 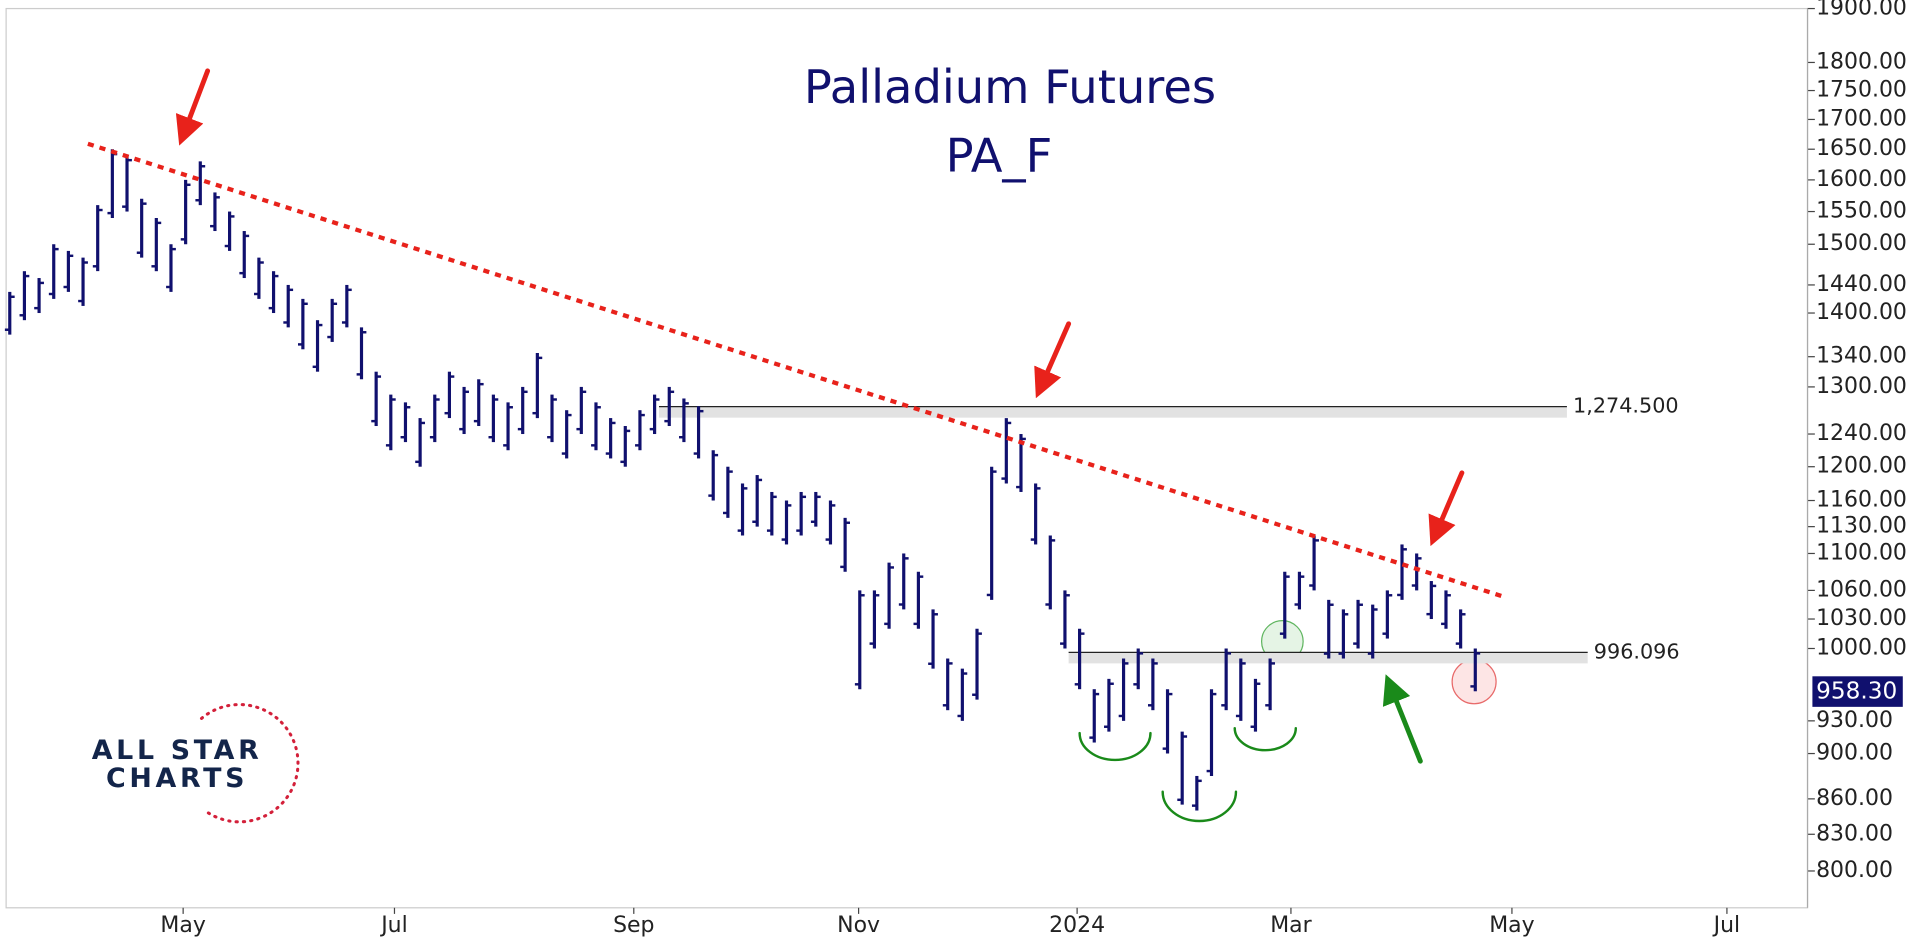 What do you see at coordinates (1861, 284) in the screenshot?
I see `y-tick-label: 1440.00` at bounding box center [1861, 284].